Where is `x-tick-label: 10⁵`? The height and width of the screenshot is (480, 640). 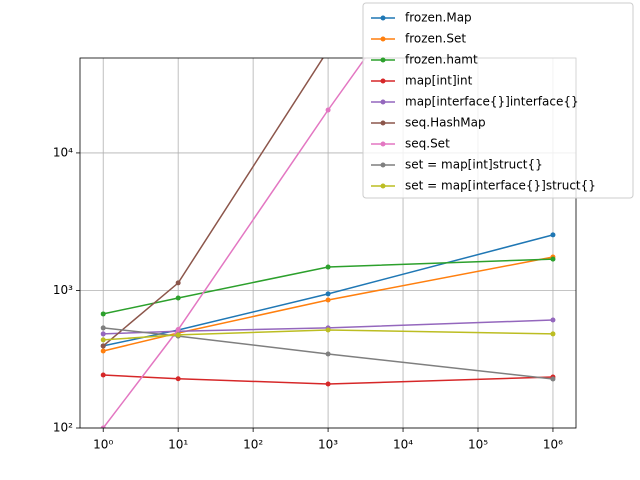
x-tick-label: 10⁵ is located at coordinates (478, 445).